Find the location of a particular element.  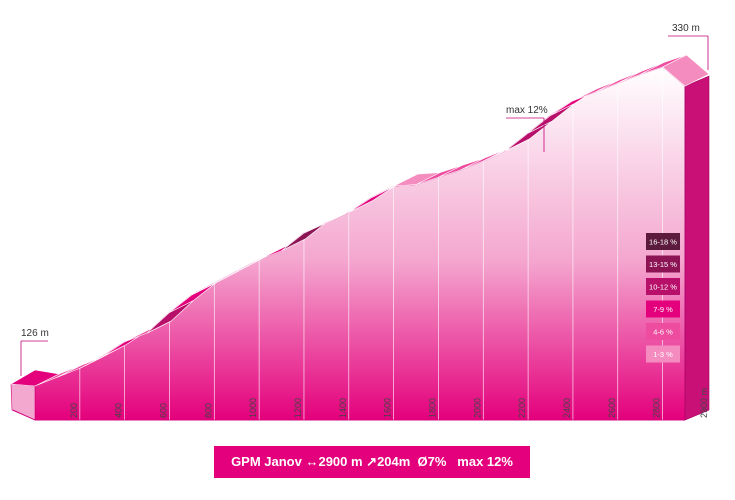

legend-label: 13-15 % is located at coordinates (663, 264).